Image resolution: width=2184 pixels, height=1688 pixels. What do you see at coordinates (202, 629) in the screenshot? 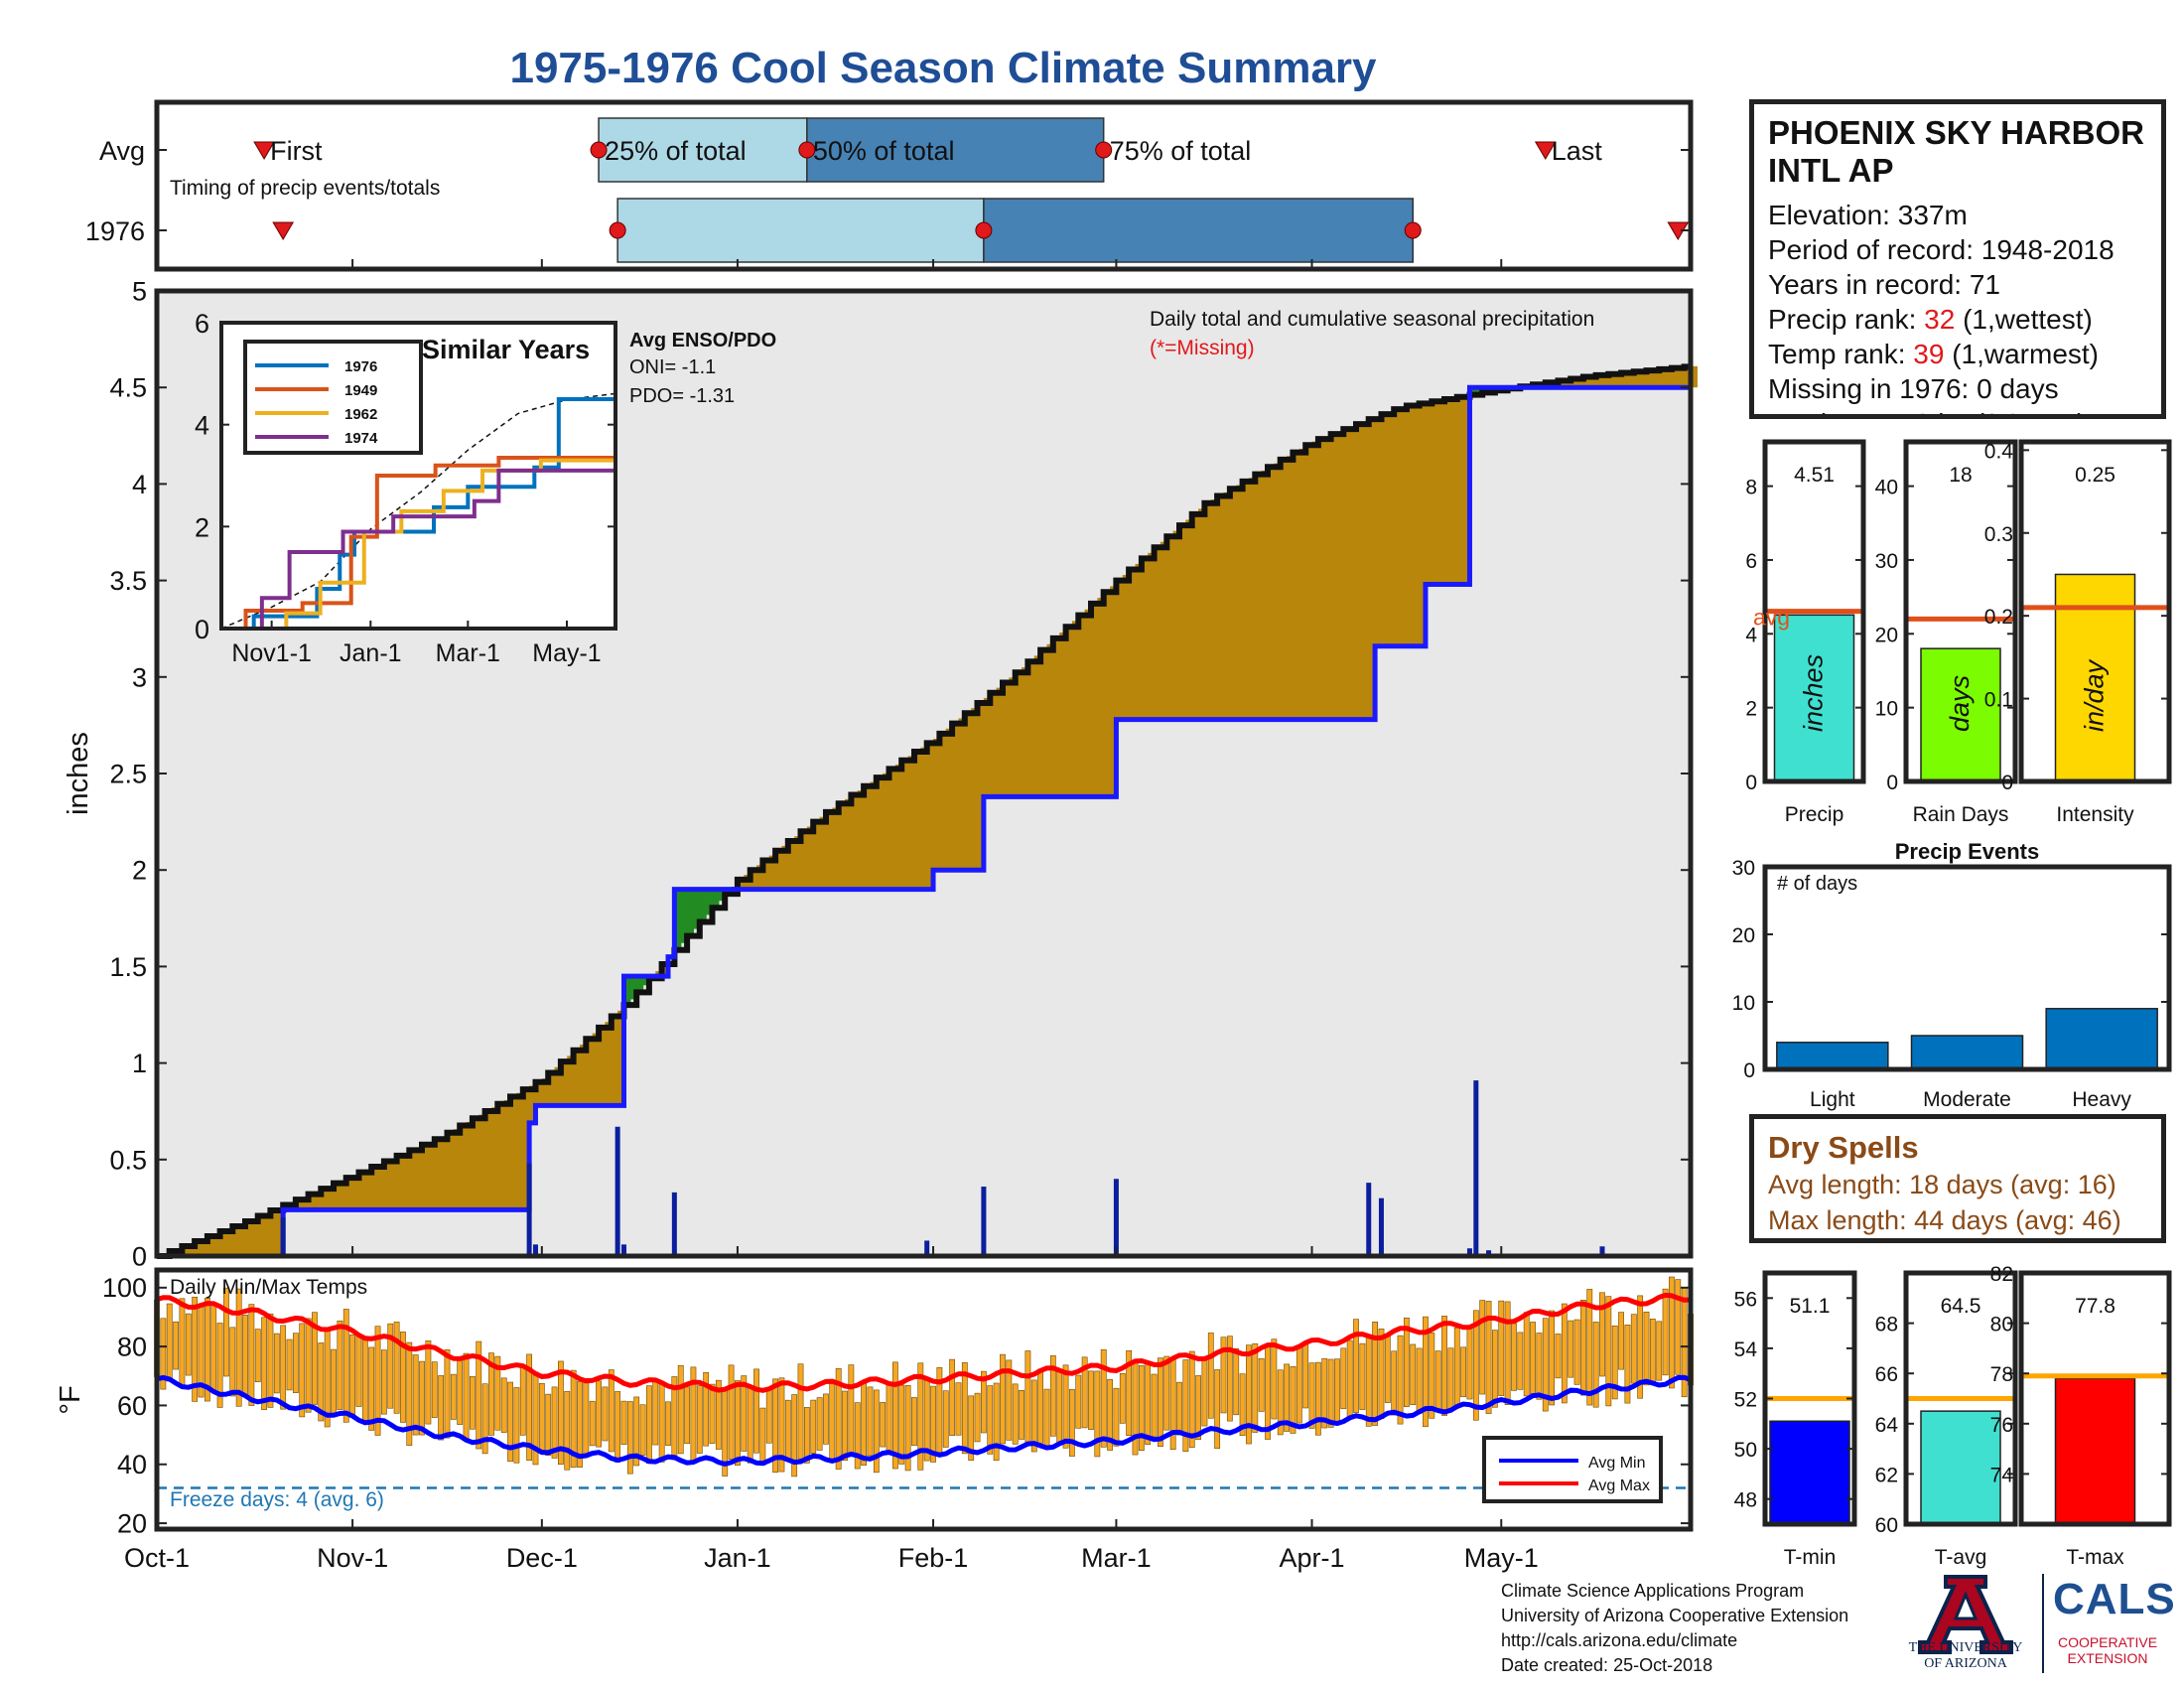
I see `inset-y-tick-label: 0` at bounding box center [202, 629].